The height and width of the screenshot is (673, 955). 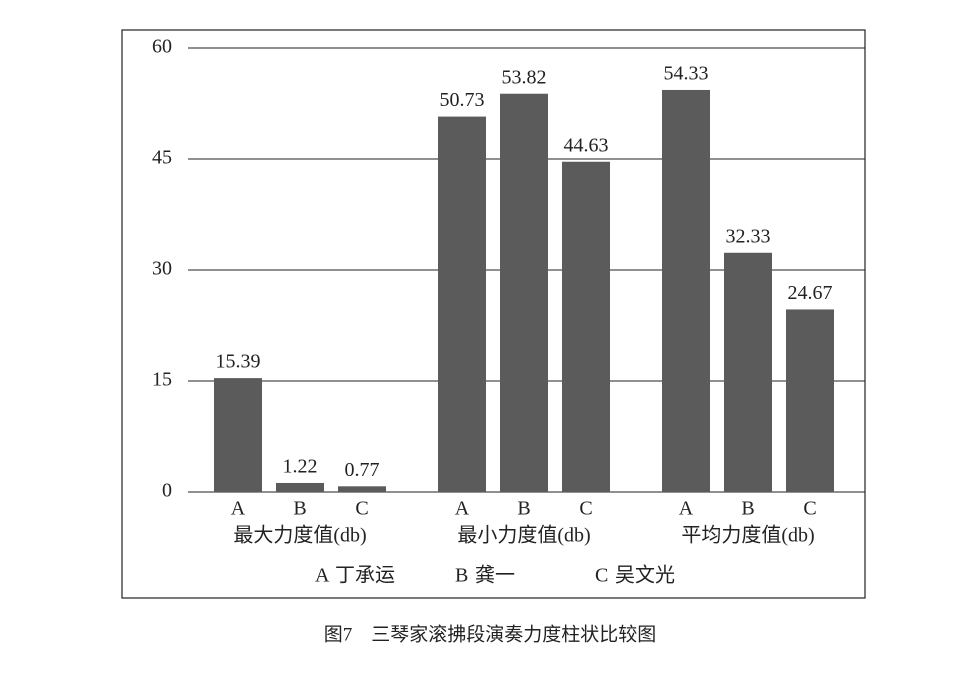 What do you see at coordinates (645, 575) in the screenshot?
I see `legend-label: 吴文光` at bounding box center [645, 575].